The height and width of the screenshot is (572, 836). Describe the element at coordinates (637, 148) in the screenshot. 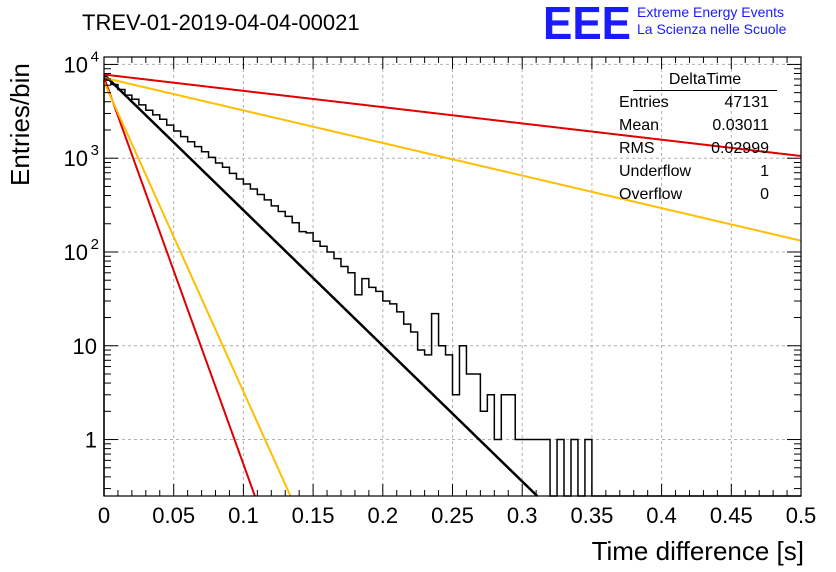

I see `stats-label: RMS` at that location.